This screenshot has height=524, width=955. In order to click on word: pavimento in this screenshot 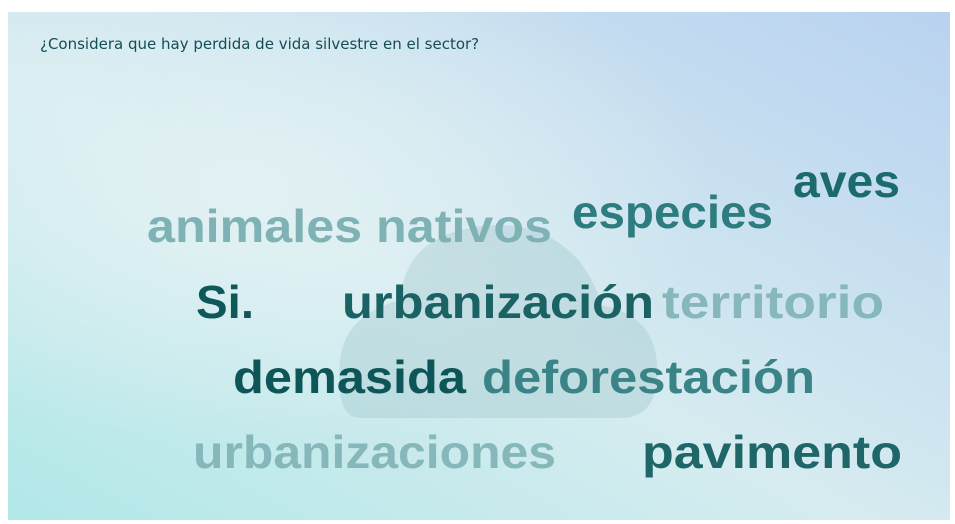, I will do `click(772, 452)`.